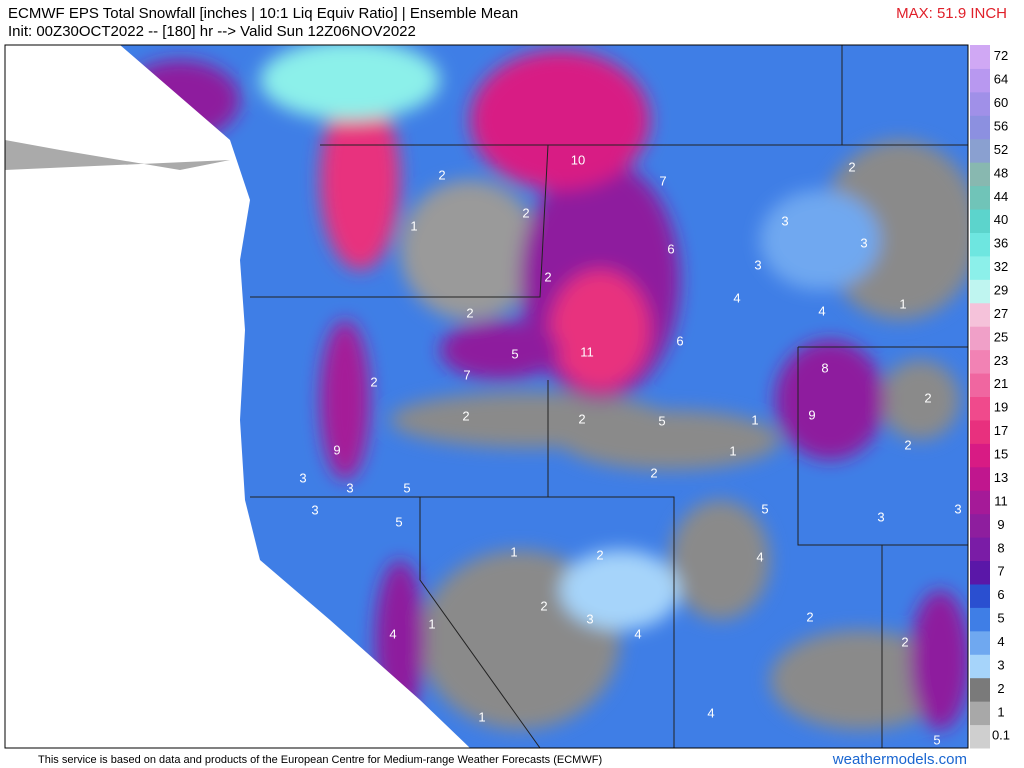 This screenshot has height=768, width=1024. What do you see at coordinates (1001, 360) in the screenshot?
I see `colorbar-label: 23` at bounding box center [1001, 360].